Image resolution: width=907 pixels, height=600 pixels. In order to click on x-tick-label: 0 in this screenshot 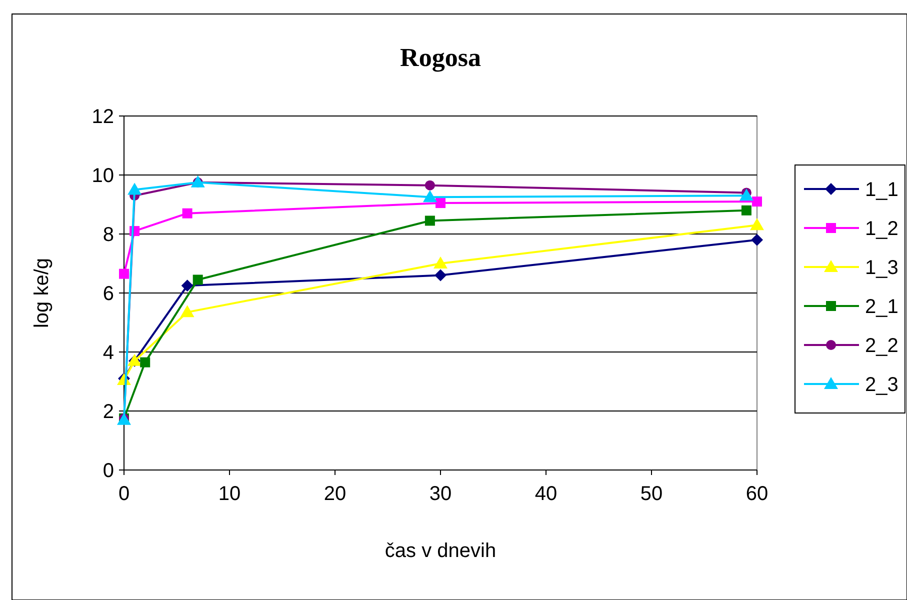, I will do `click(124, 494)`.